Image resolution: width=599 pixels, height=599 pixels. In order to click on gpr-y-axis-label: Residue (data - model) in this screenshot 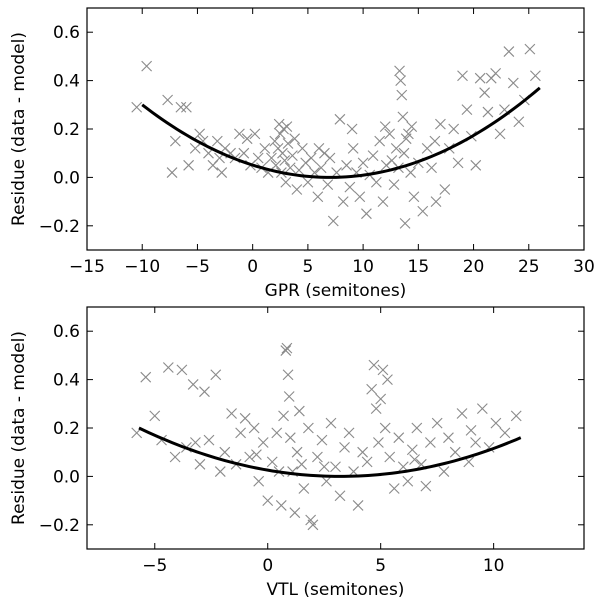, I will do `click(19, 129)`.